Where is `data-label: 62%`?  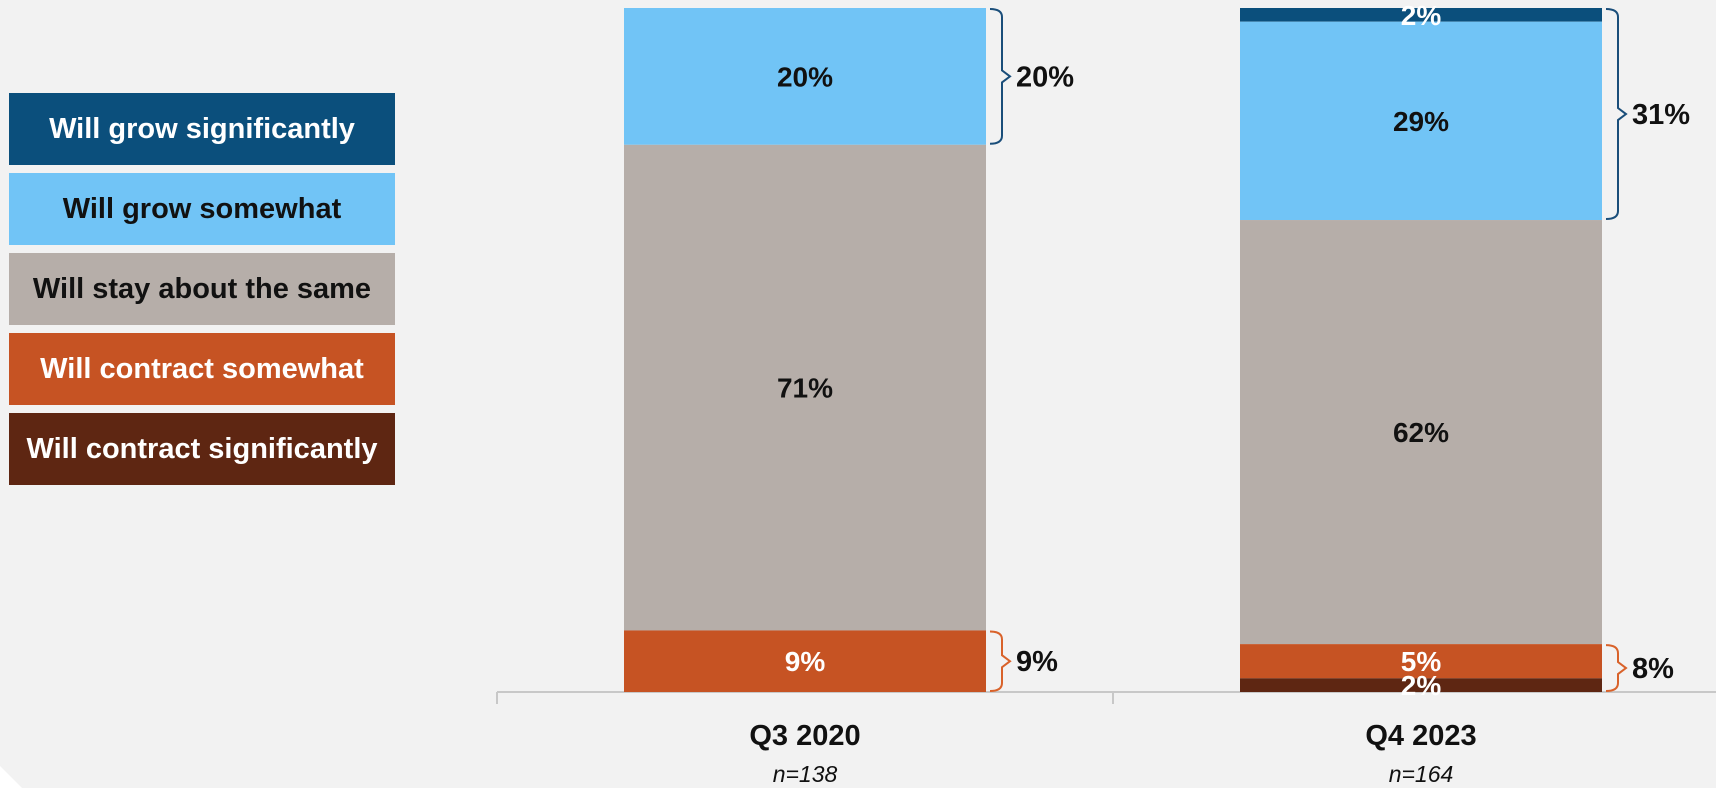 data-label: 62% is located at coordinates (1421, 432).